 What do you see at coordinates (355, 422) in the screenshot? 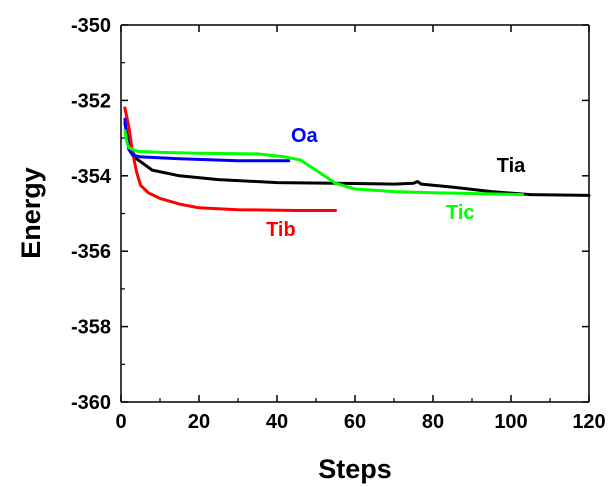
I see `x-tick-label: 60` at bounding box center [355, 422].